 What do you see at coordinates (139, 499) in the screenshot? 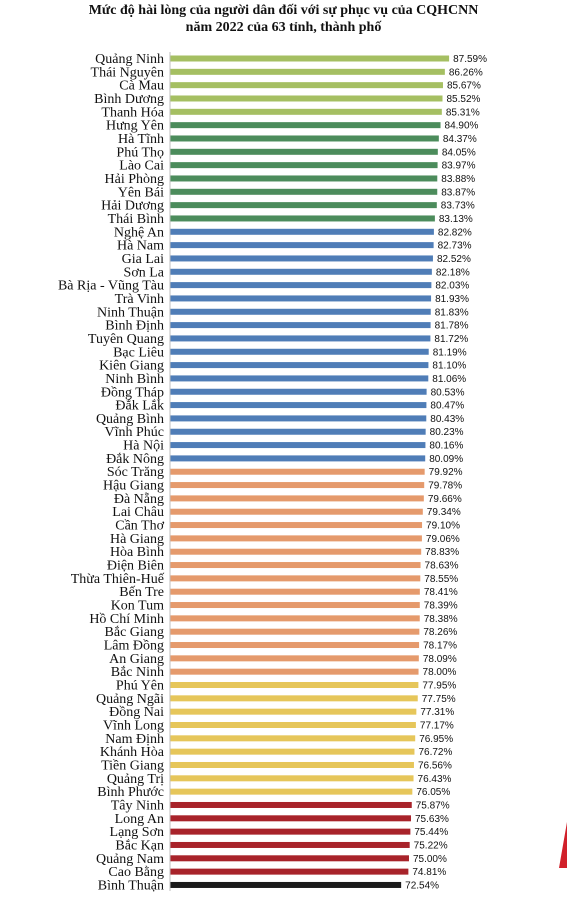
I see `category-label: Đà Nẵng` at bounding box center [139, 499].